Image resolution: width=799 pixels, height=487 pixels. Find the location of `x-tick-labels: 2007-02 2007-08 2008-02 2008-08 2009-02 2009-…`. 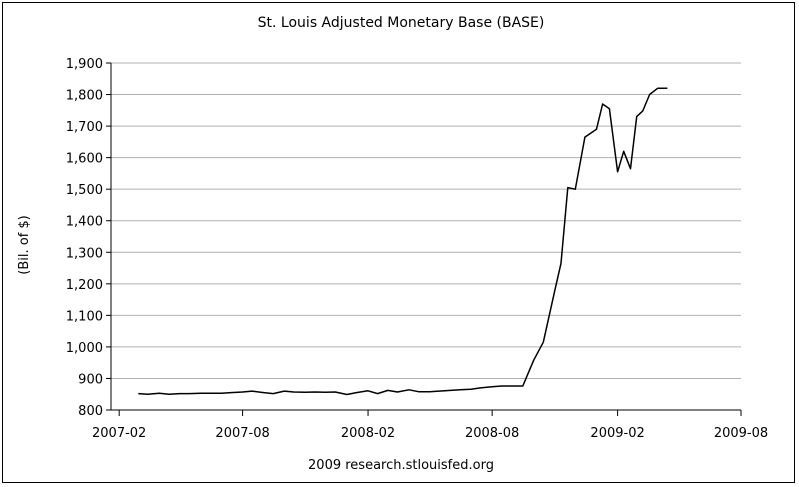

x-tick-labels: 2007-02 2007-08 2008-02 2008-08 2009-02 2009-… is located at coordinates (430, 433).